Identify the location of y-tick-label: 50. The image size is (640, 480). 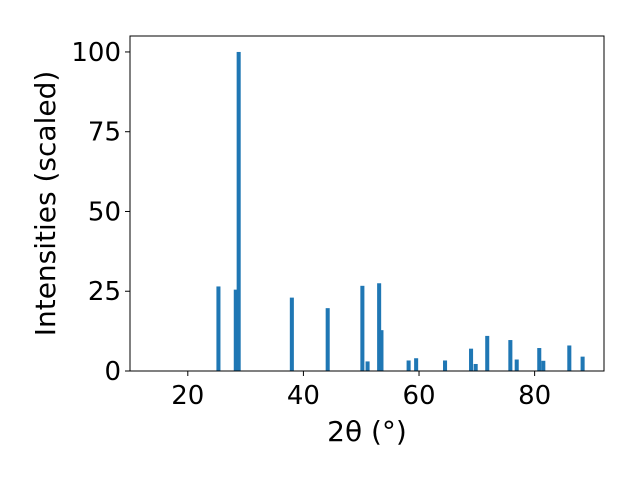
(104, 212).